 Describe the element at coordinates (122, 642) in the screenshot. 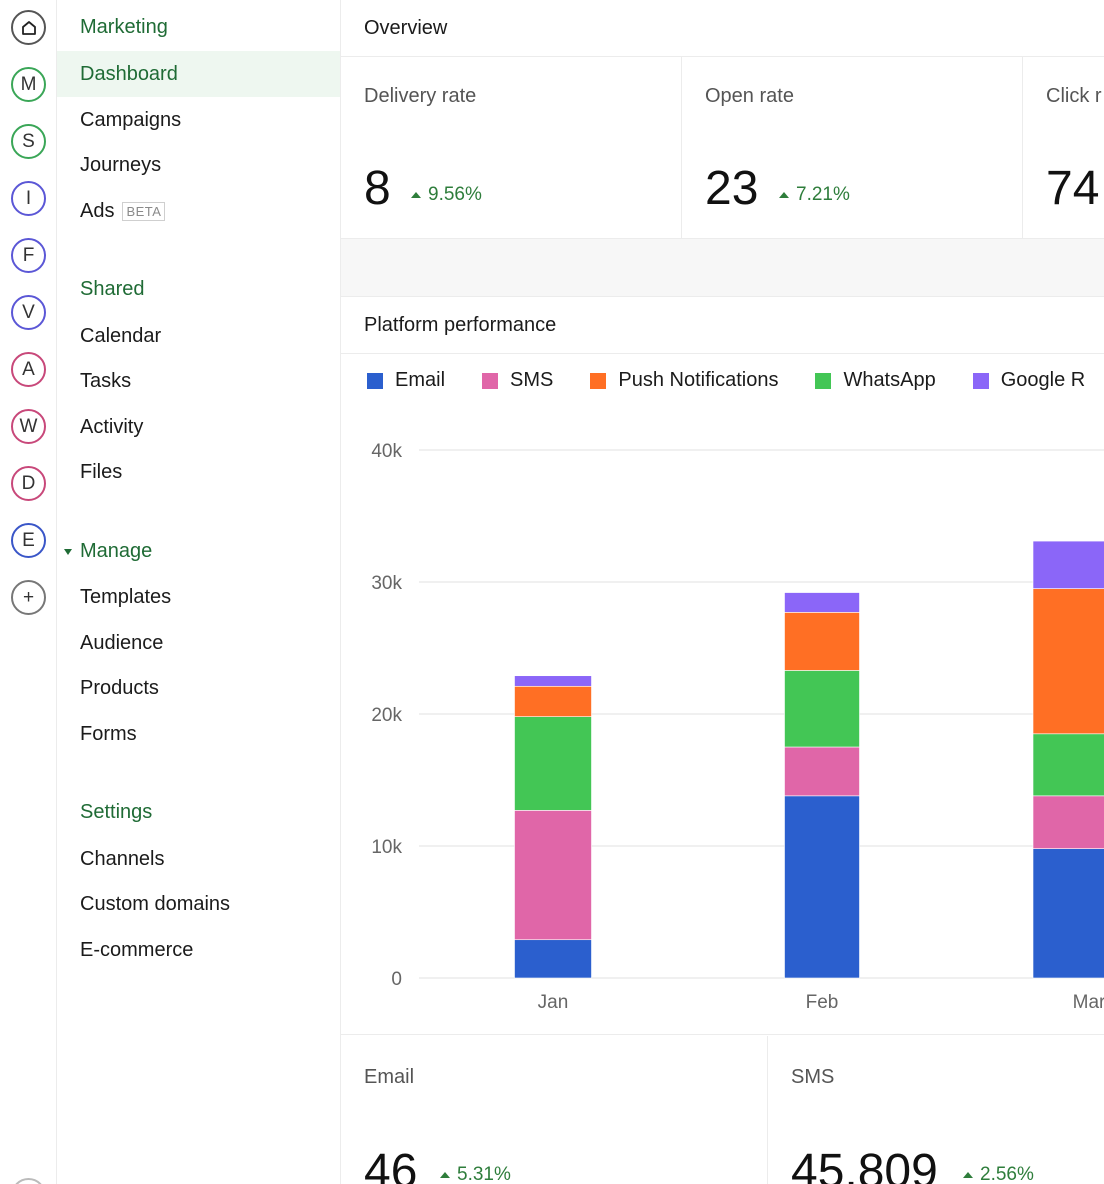

I see `sidebar-item-label: Audience` at that location.